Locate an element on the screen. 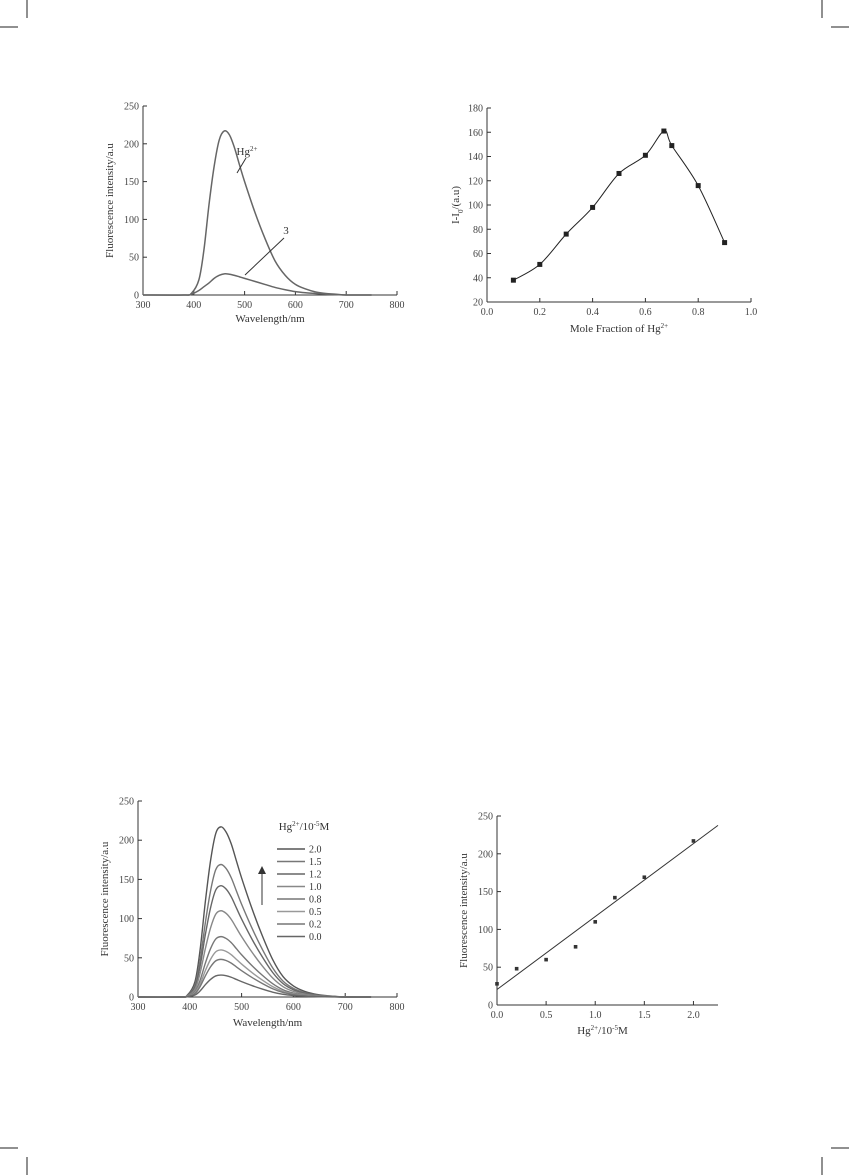  legend-title-part: -5 is located at coordinates (317, 824).